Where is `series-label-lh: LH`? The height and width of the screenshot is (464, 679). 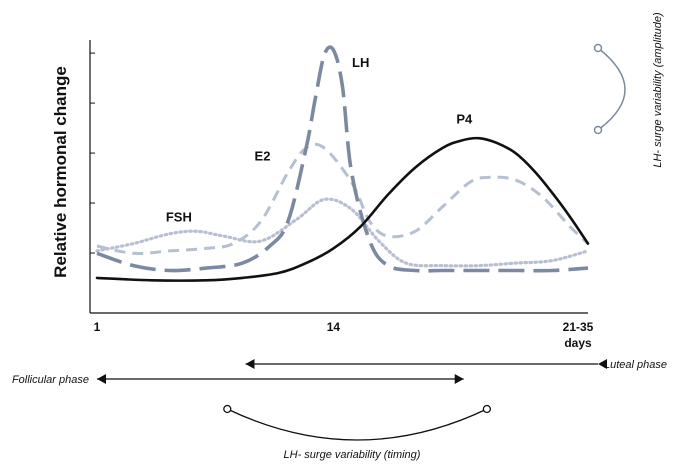
series-label-lh: LH is located at coordinates (360, 62).